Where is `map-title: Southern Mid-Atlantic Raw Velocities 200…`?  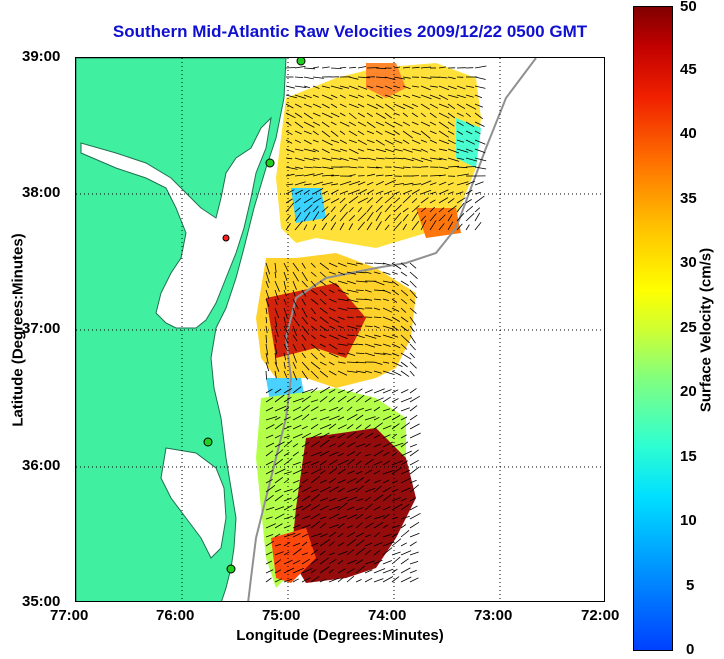 map-title: Southern Mid-Atlantic Raw Velocities 200… is located at coordinates (350, 31).